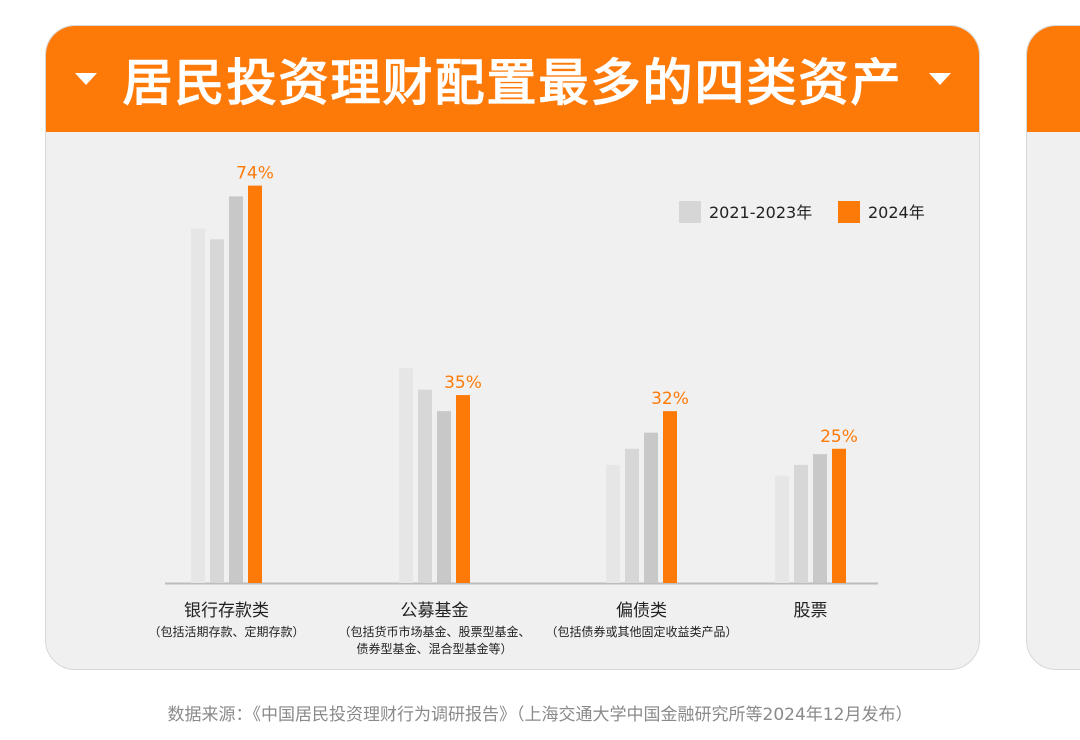 Image resolution: width=1080 pixels, height=740 pixels. What do you see at coordinates (434, 631) in the screenshot?
I see `category-sublabel: （包括货币市场基金、股票型基金、` at bounding box center [434, 631].